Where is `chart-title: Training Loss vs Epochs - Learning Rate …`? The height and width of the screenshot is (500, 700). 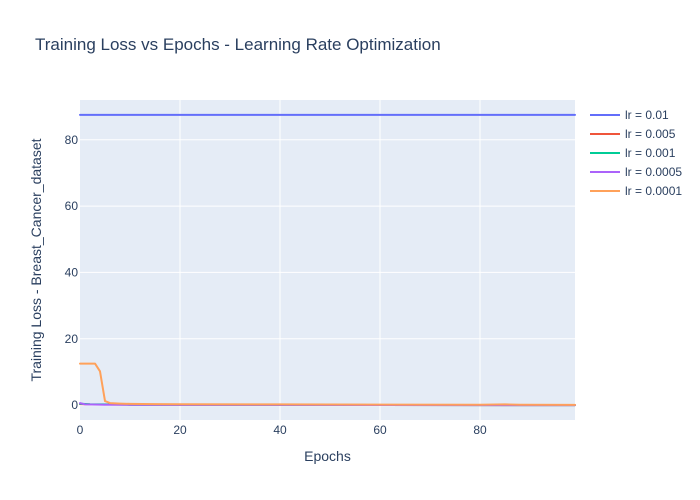
chart-title: Training Loss vs Epochs - Learning Rate … is located at coordinates (238, 44).